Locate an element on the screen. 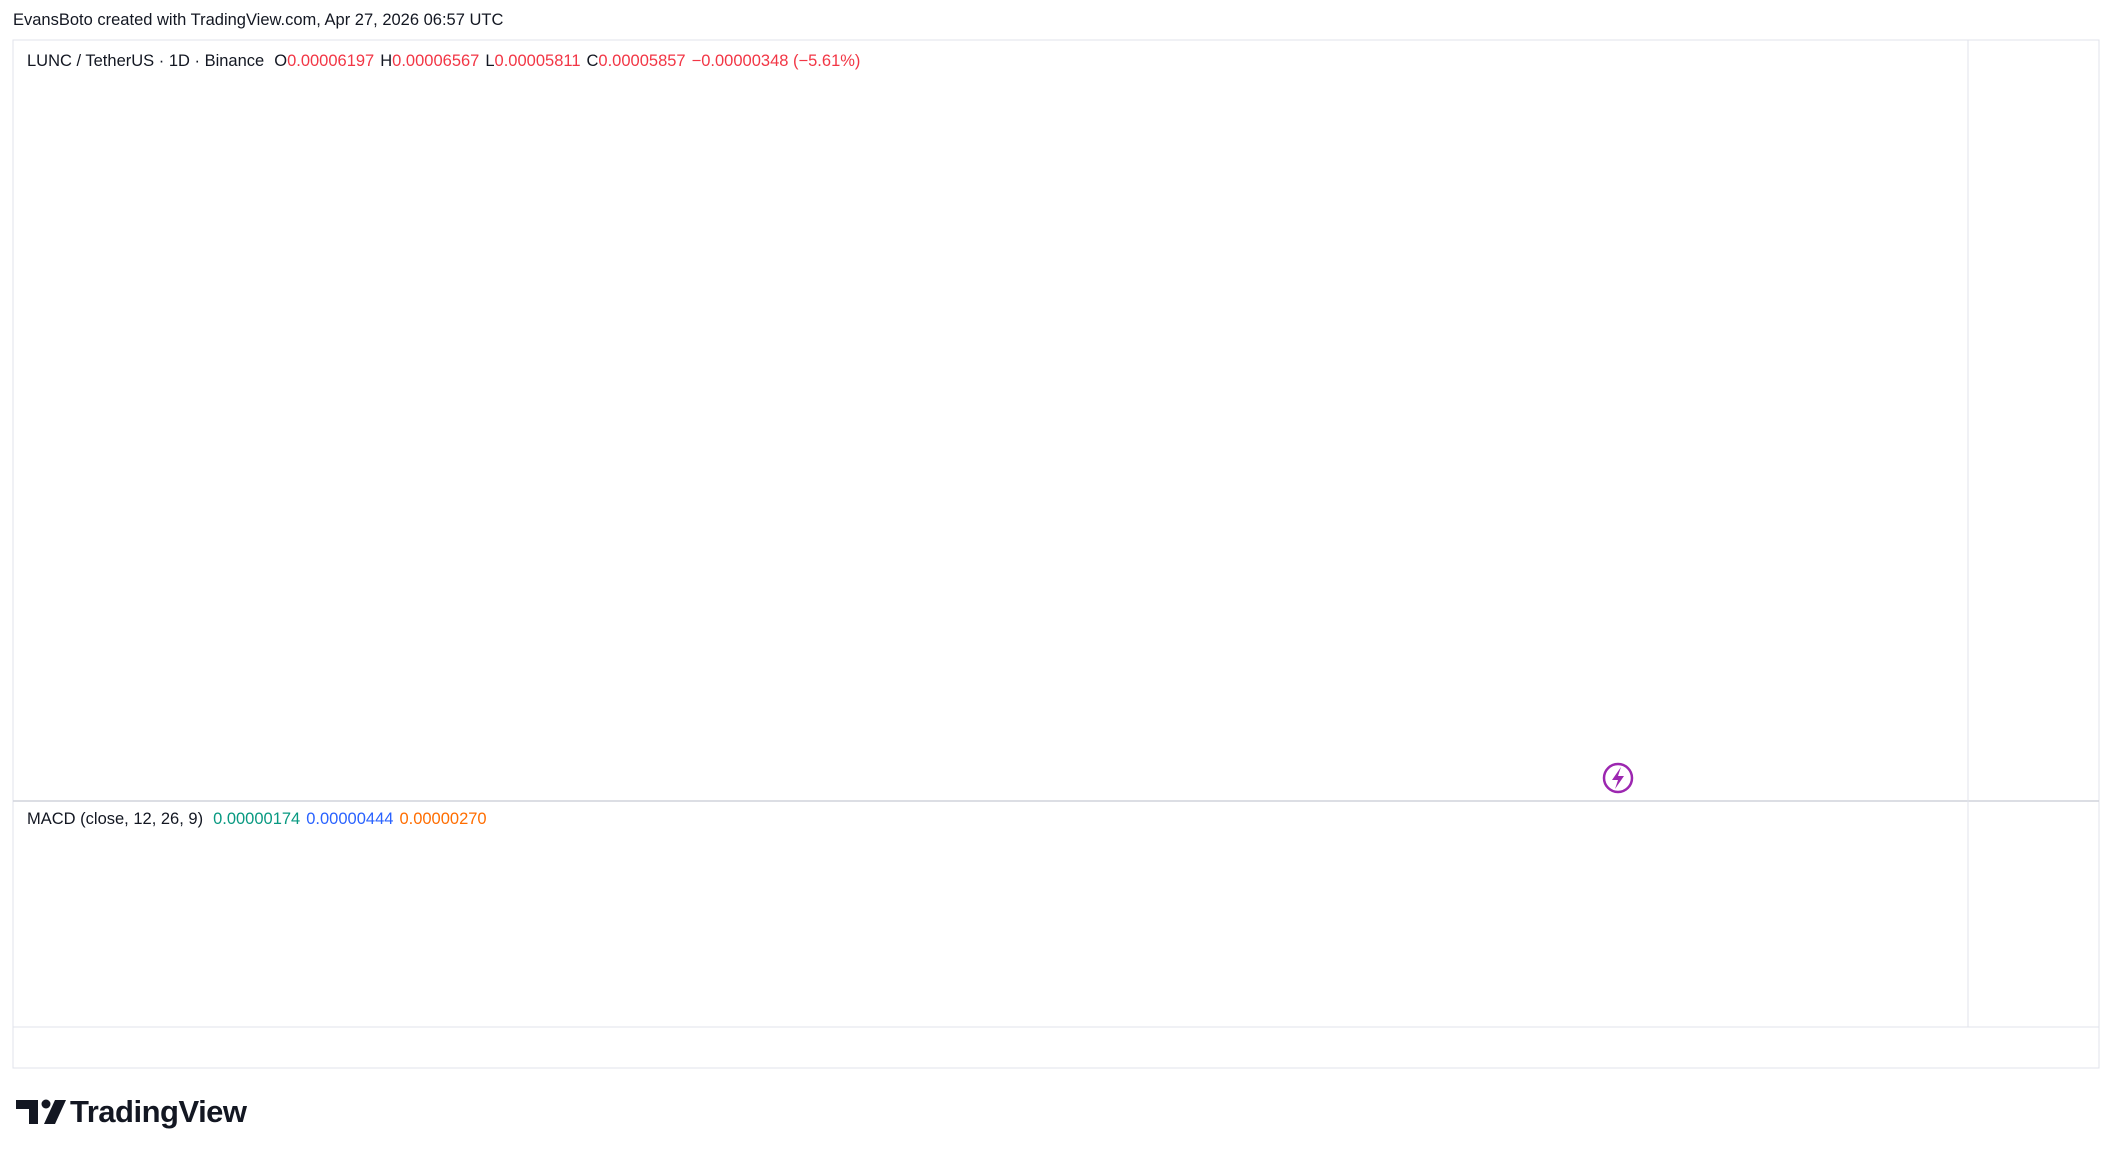 The width and height of the screenshot is (2114, 1157). logo-text: TradingView is located at coordinates (158, 1111).